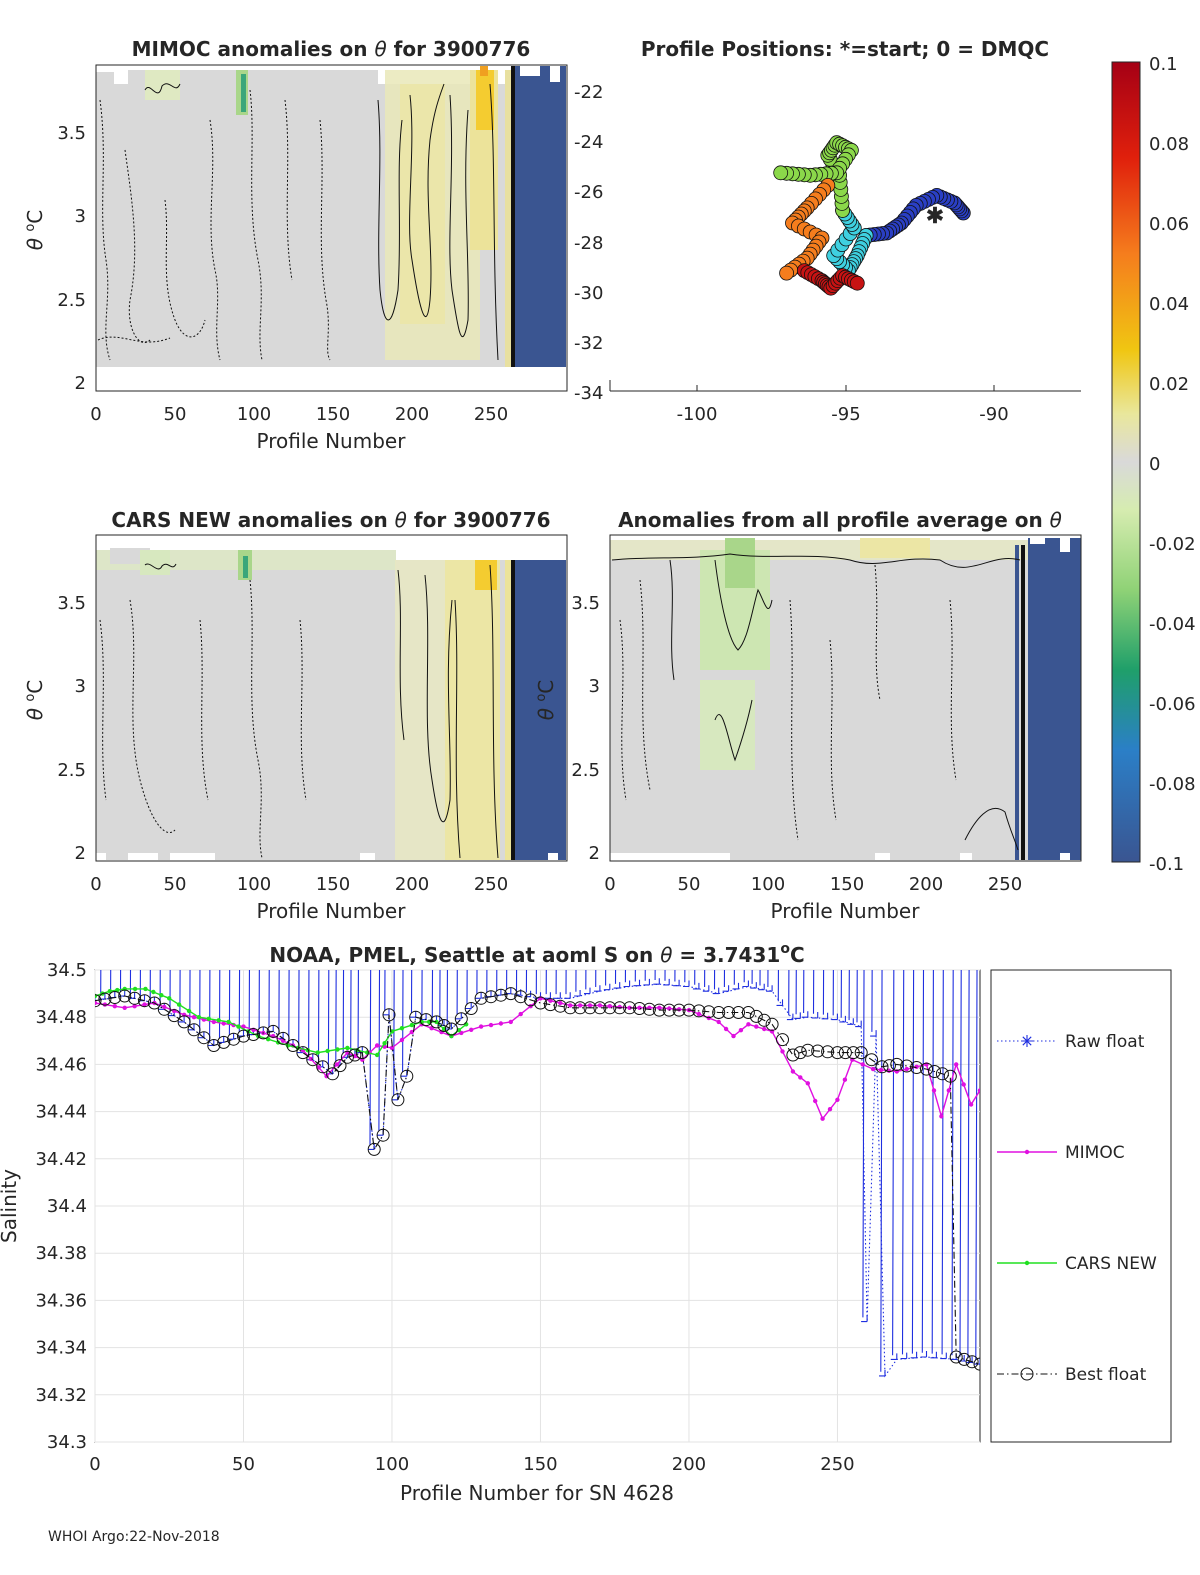  Describe the element at coordinates (588, 92) in the screenshot. I see `ytick-label: -22` at that location.